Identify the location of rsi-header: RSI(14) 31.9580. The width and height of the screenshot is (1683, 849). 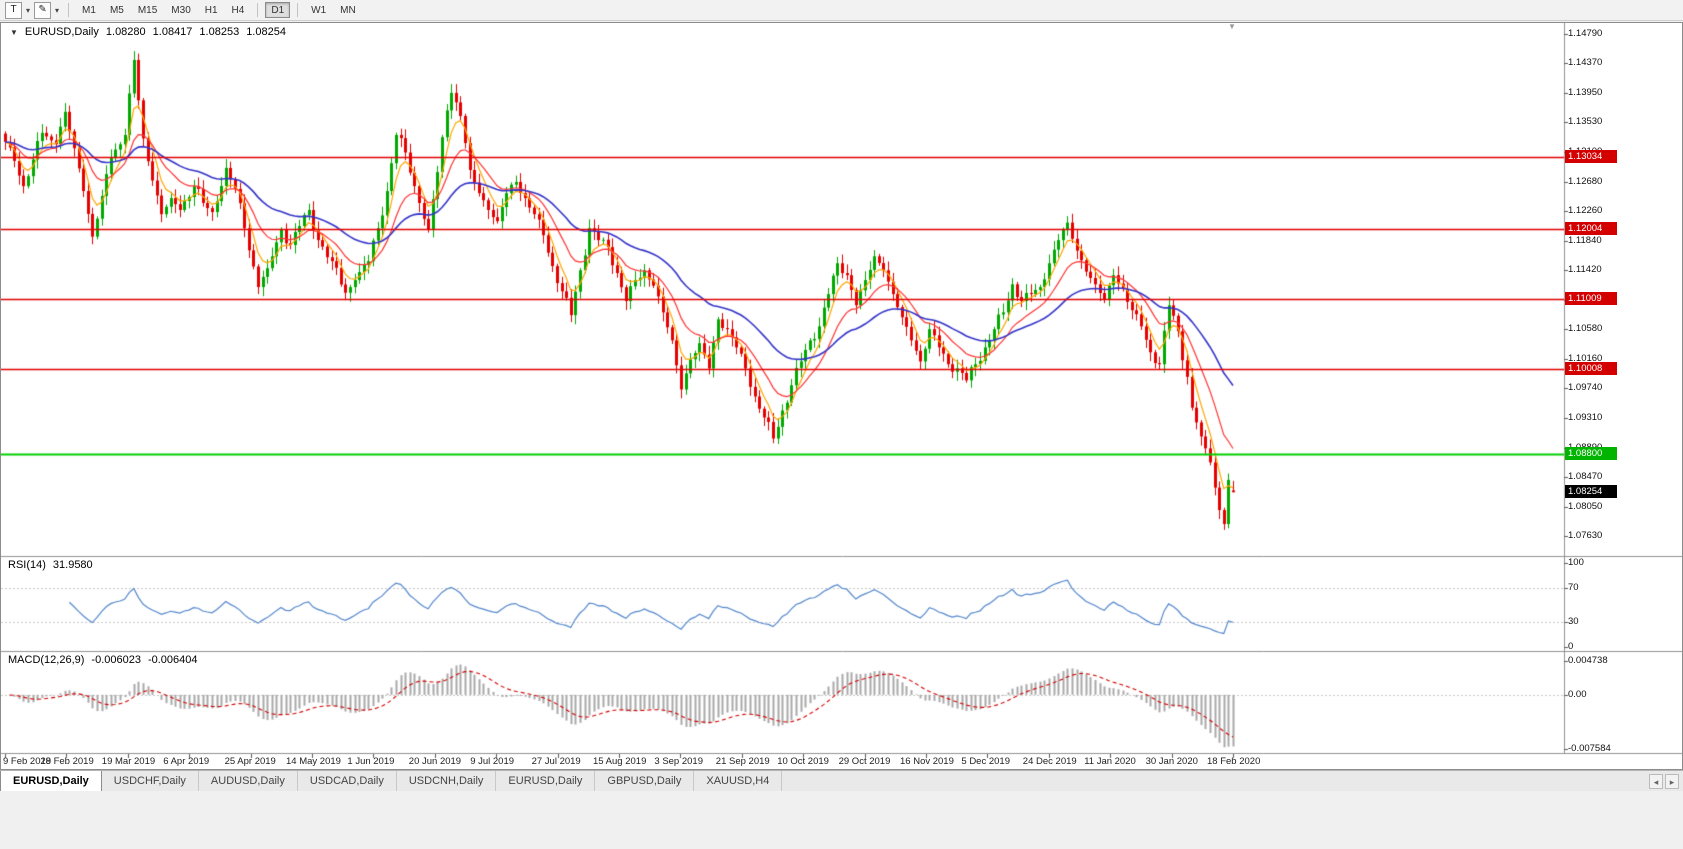
(50, 565).